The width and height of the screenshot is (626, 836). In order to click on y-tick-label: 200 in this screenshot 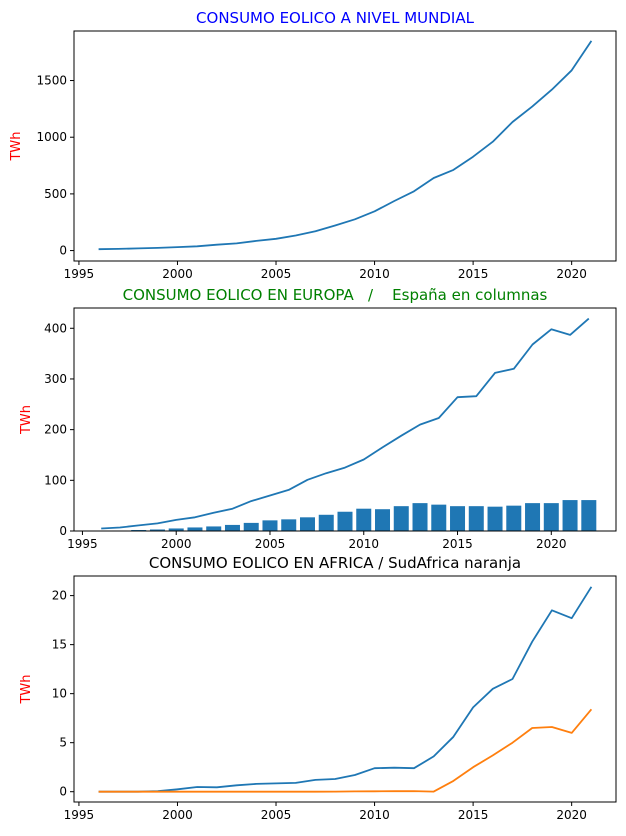, I will do `click(55, 430)`.